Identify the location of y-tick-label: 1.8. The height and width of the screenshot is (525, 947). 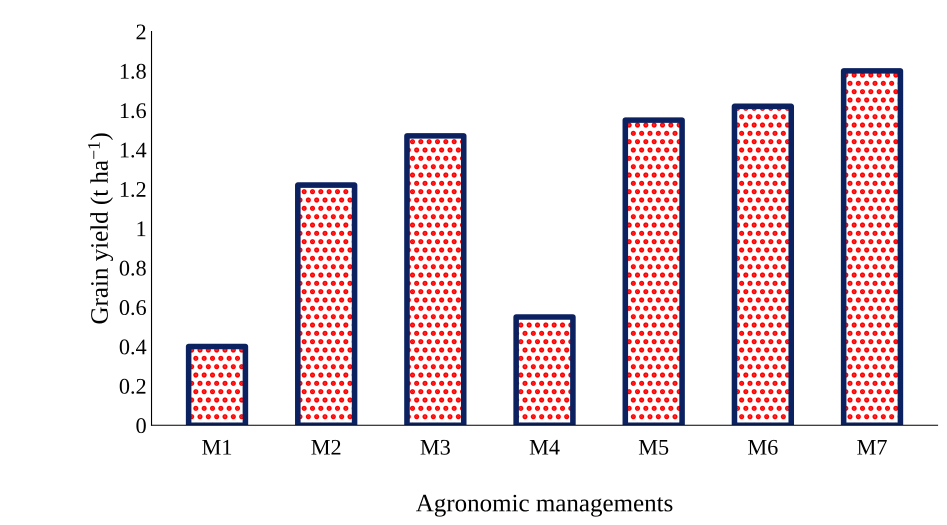
(133, 71).